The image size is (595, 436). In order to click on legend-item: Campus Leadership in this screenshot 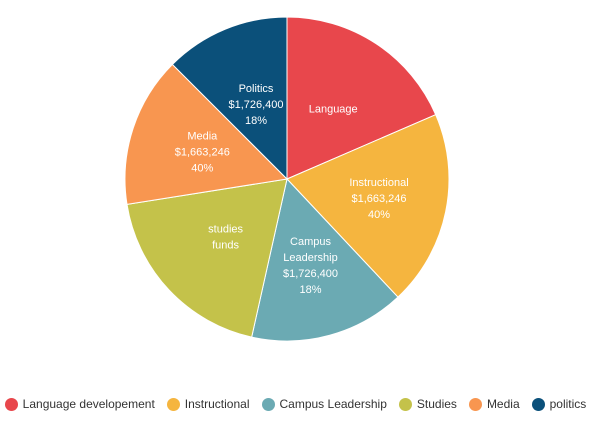, I will do `click(324, 404)`.